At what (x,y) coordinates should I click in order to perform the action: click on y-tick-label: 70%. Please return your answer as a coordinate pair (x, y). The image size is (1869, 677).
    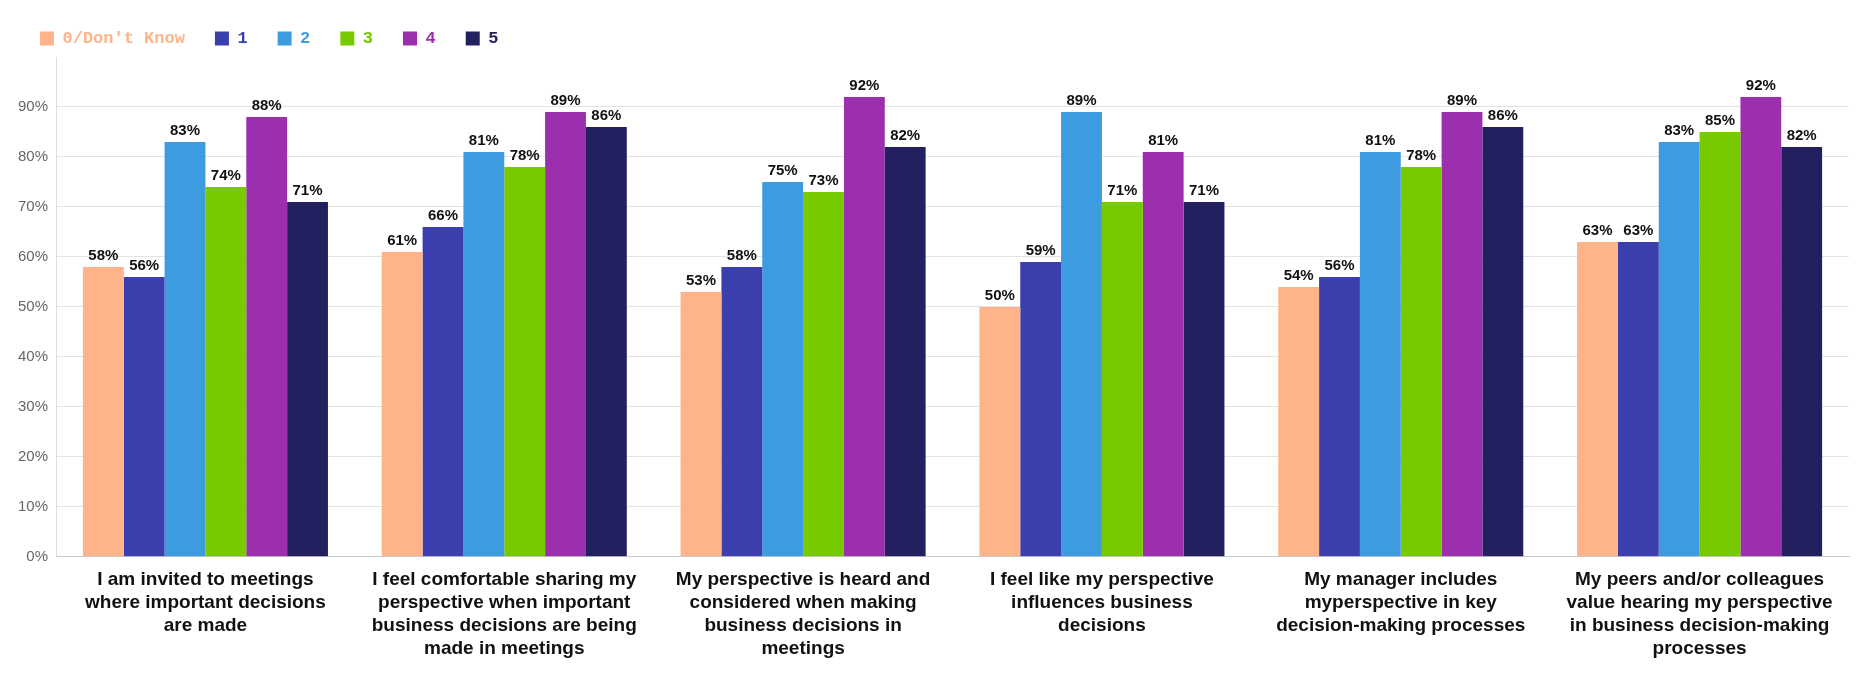
    Looking at the image, I should click on (33, 206).